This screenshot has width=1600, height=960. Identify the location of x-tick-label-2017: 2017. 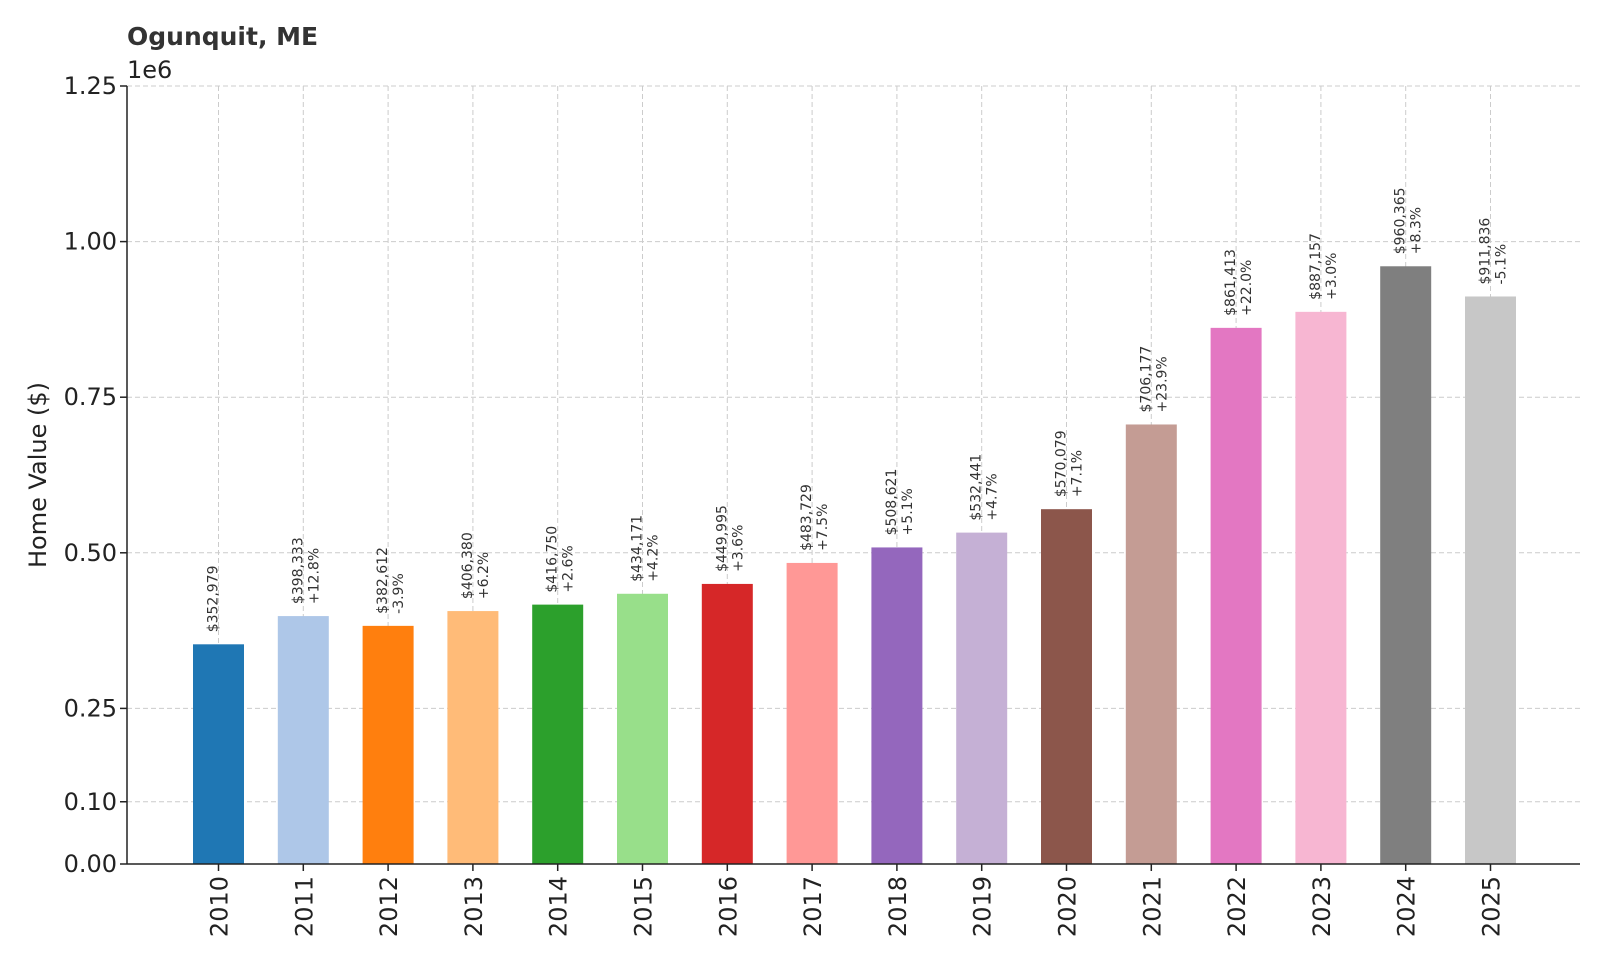
(813, 906).